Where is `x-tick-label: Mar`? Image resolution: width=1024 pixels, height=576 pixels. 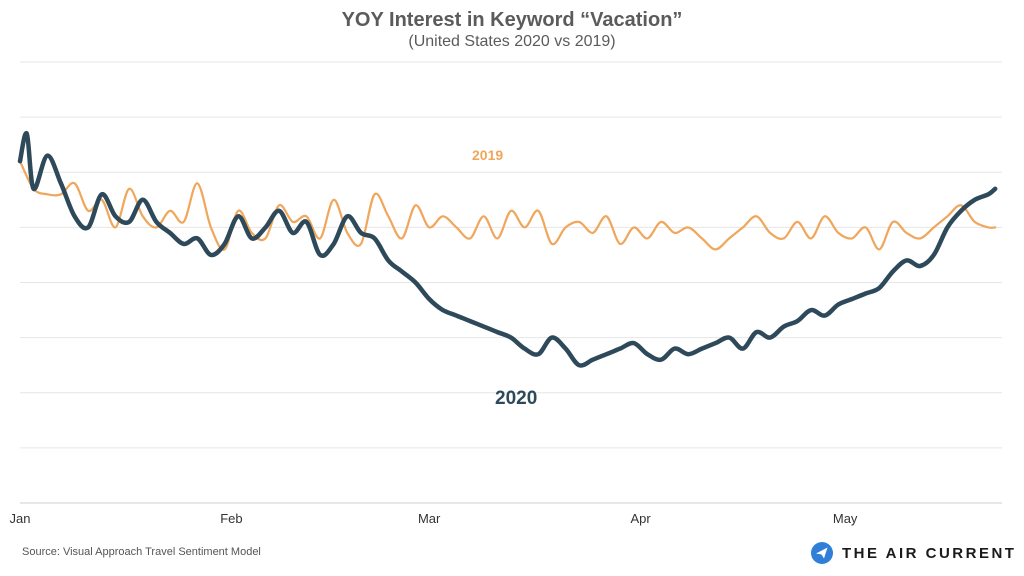
x-tick-label: Mar is located at coordinates (429, 518).